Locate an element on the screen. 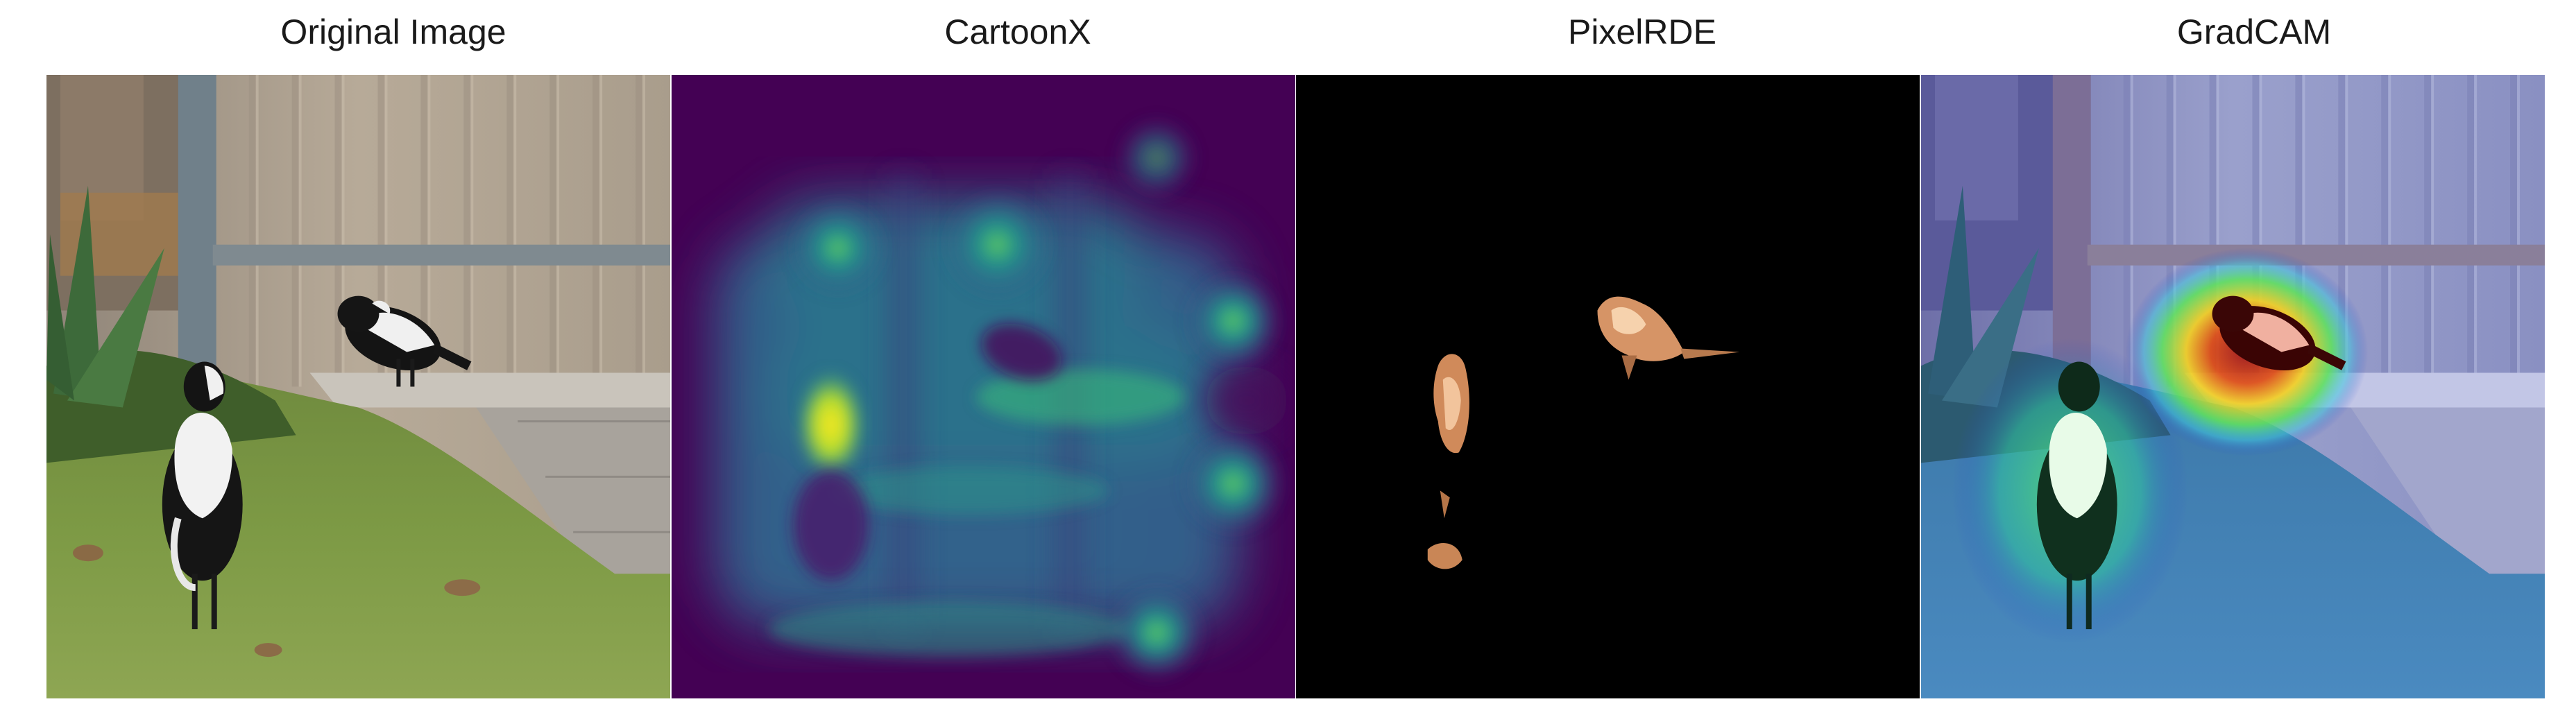  magpie-background is located at coordinates (404, 341).